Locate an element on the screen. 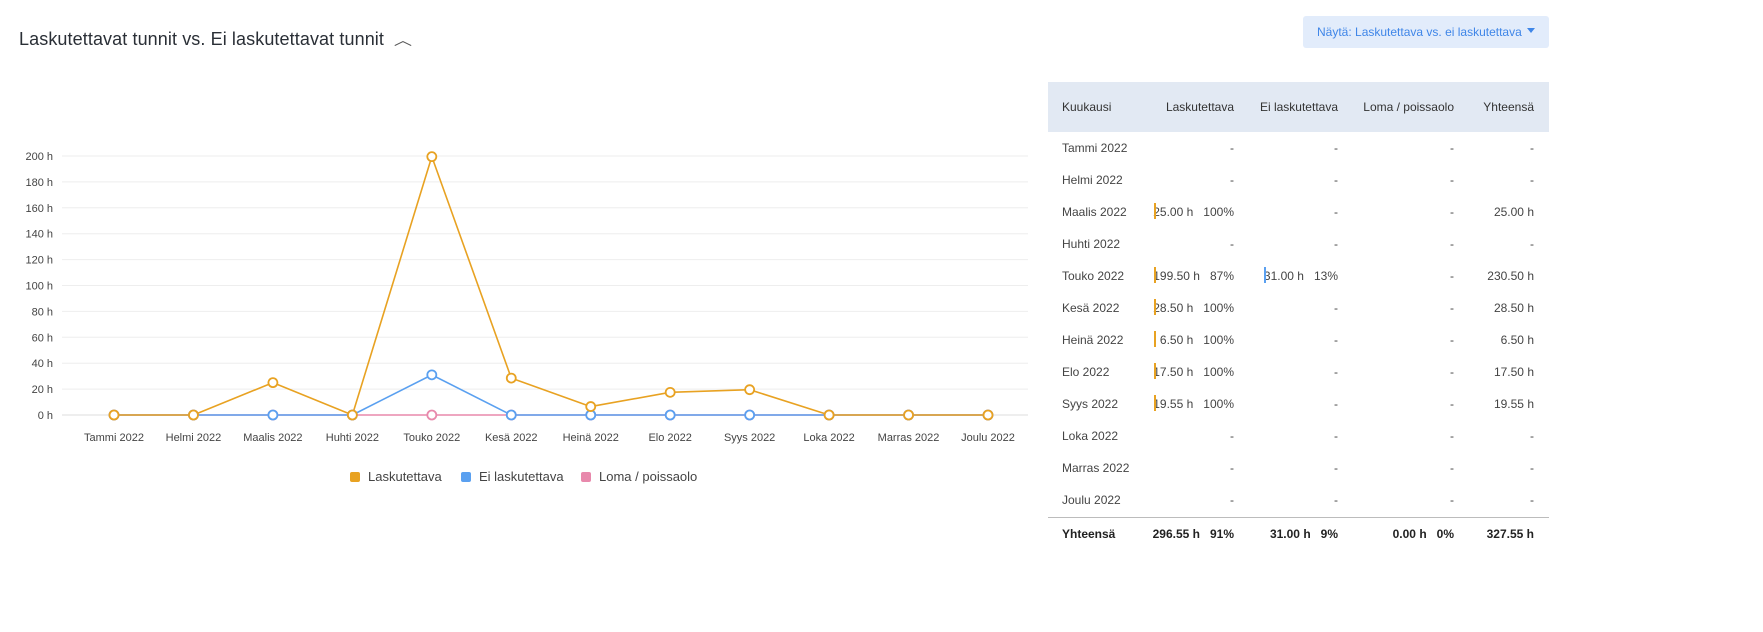  series-line is located at coordinates (551, 395).